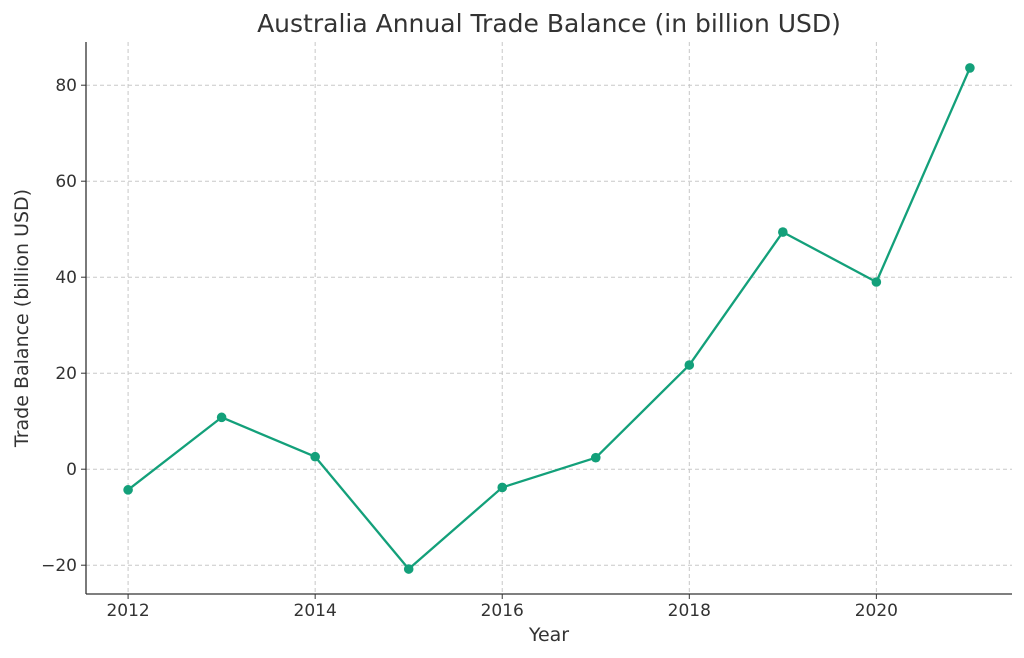 The width and height of the screenshot is (1024, 658). What do you see at coordinates (548, 635) in the screenshot?
I see `x-axis-label: Year` at bounding box center [548, 635].